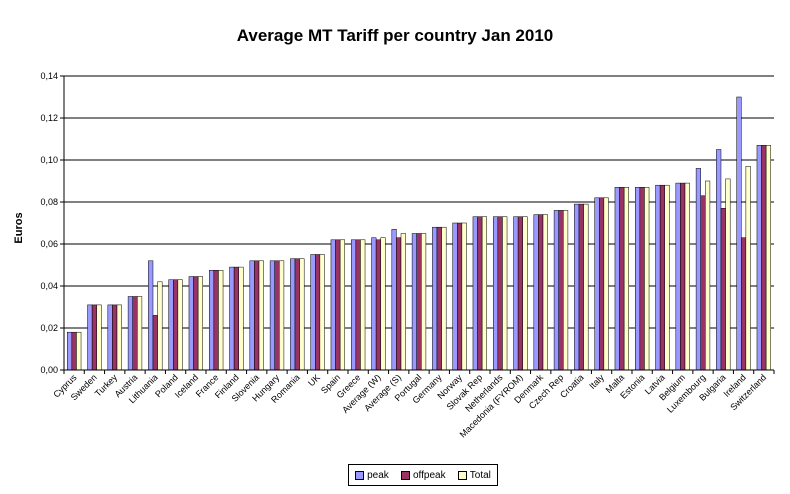 The width and height of the screenshot is (790, 494). I want to click on legend-item-offpeak: offpeak, so click(423, 475).